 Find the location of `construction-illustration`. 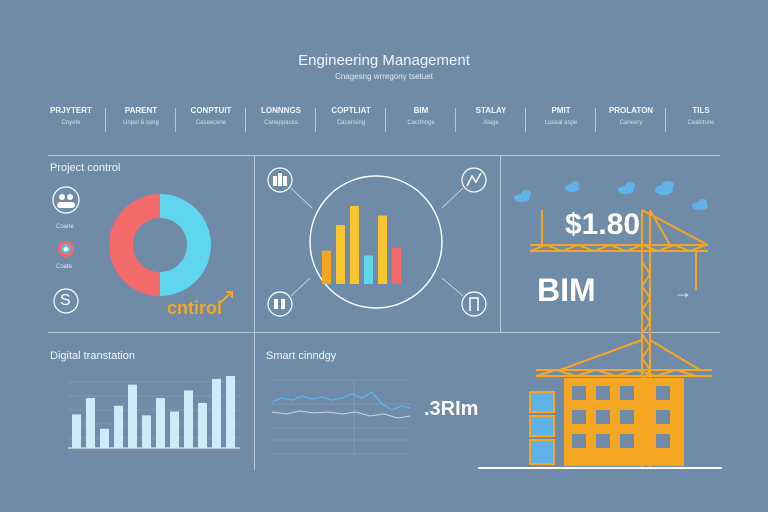

construction-illustration is located at coordinates (613, 324).